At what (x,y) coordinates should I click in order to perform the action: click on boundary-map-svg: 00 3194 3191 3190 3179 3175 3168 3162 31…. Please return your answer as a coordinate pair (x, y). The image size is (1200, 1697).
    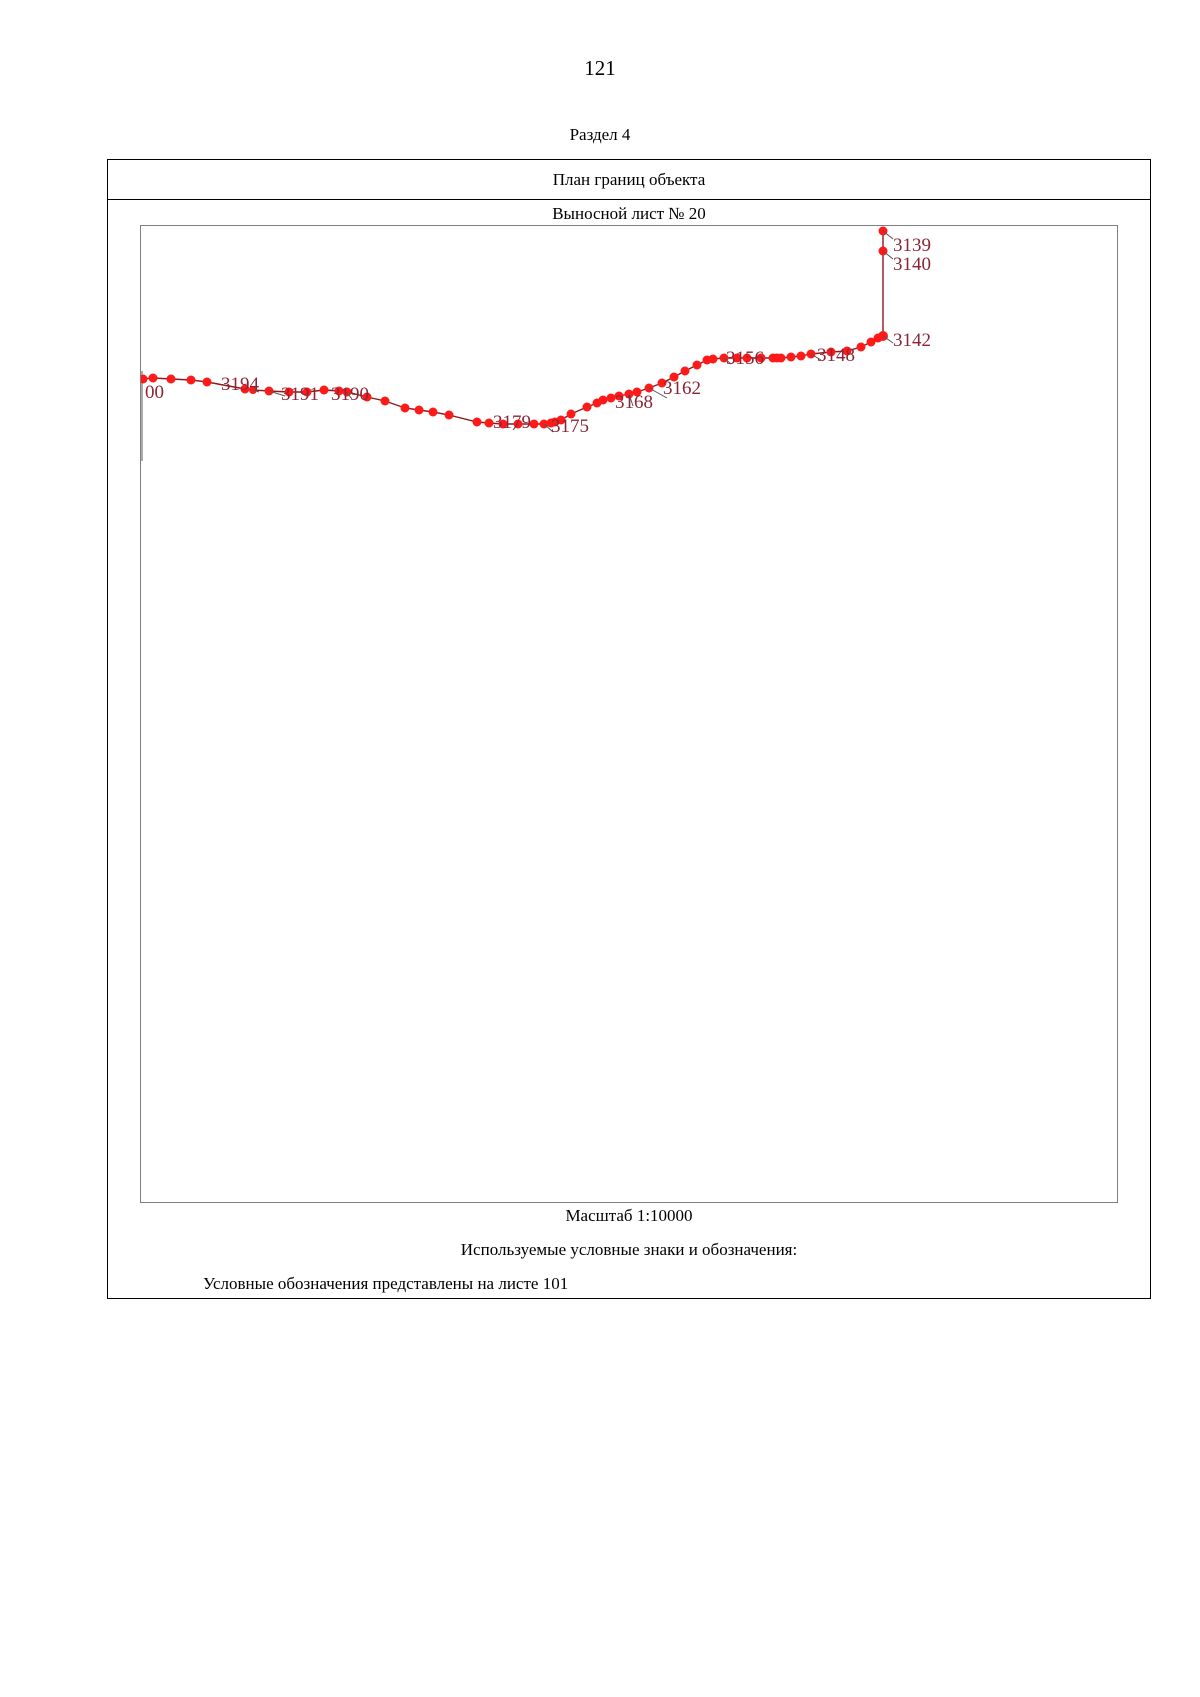
    Looking at the image, I should click on (536, 343).